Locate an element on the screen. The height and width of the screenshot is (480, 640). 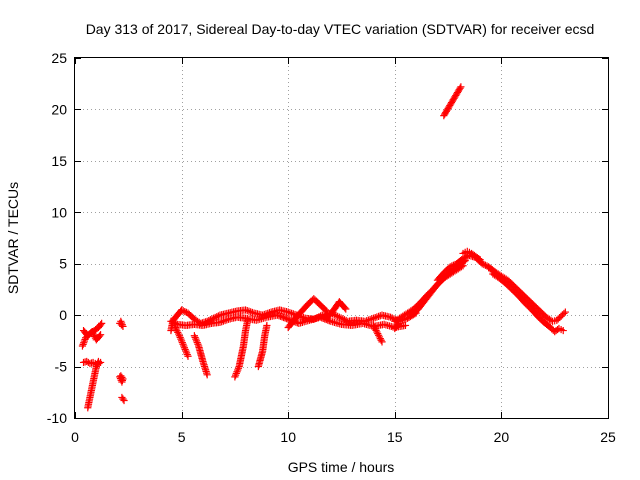
y-tick-label: 25 is located at coordinates (59, 58).